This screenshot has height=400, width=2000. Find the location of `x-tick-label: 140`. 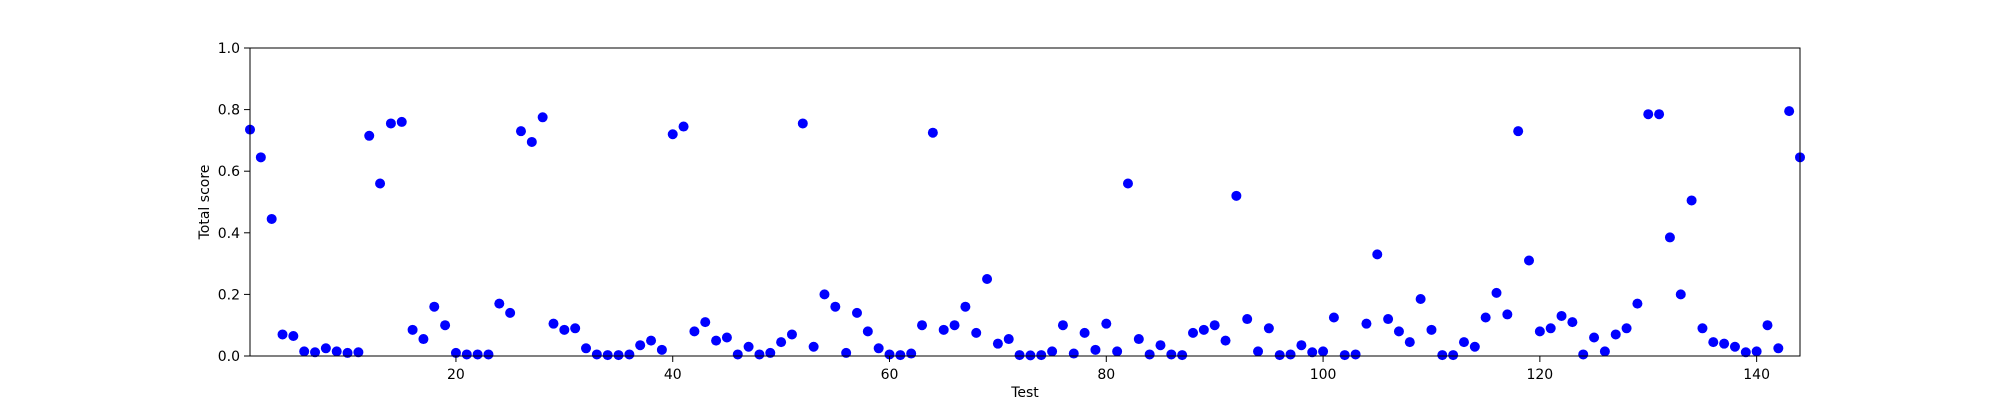

x-tick-label: 140 is located at coordinates (1756, 375).